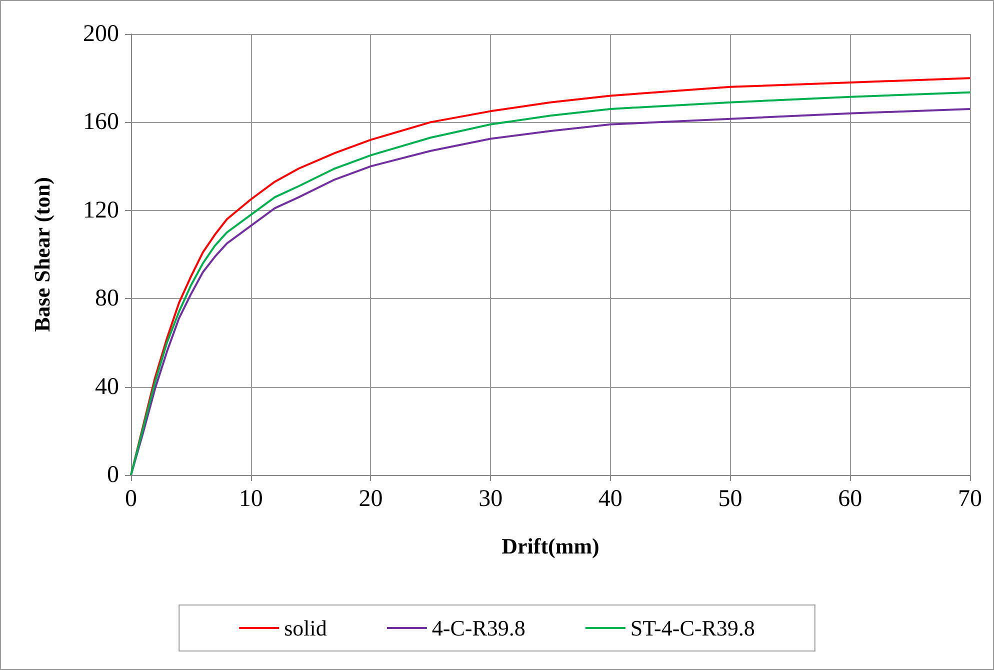 The height and width of the screenshot is (670, 994). Describe the element at coordinates (113, 475) in the screenshot. I see `y-tick-label: 0` at that location.